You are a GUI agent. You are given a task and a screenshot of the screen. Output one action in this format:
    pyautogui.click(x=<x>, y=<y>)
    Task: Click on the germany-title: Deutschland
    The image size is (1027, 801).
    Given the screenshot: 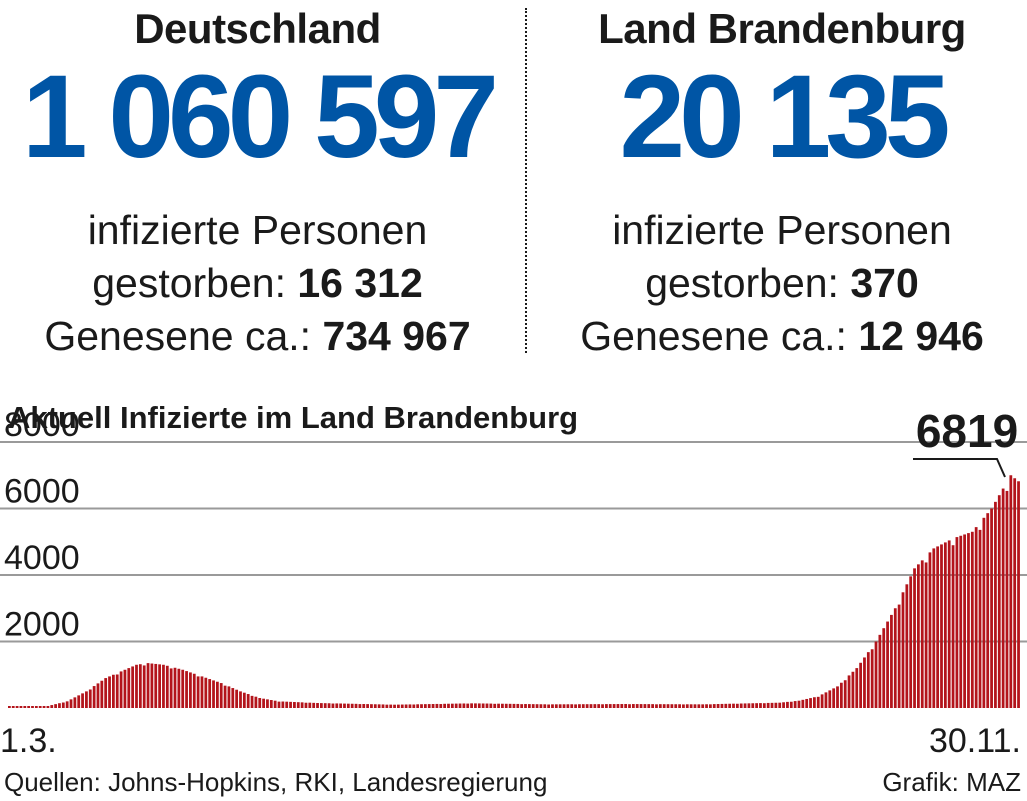 What is the action you would take?
    pyautogui.click(x=257, y=28)
    